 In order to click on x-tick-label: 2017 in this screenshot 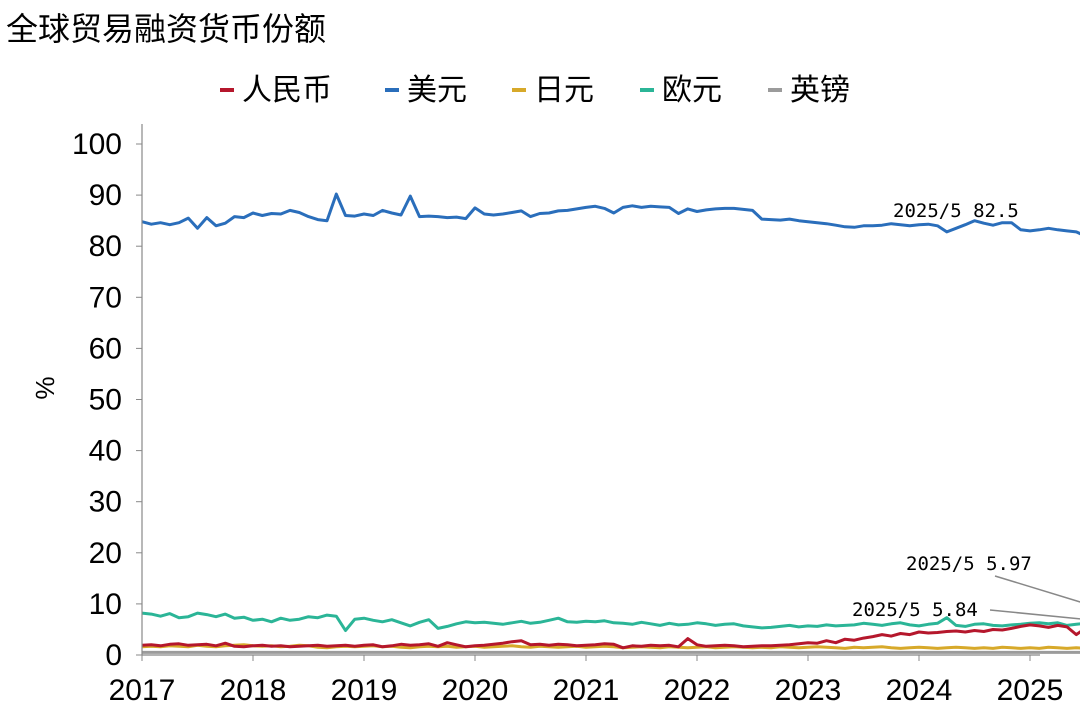, I will do `click(142, 689)`.